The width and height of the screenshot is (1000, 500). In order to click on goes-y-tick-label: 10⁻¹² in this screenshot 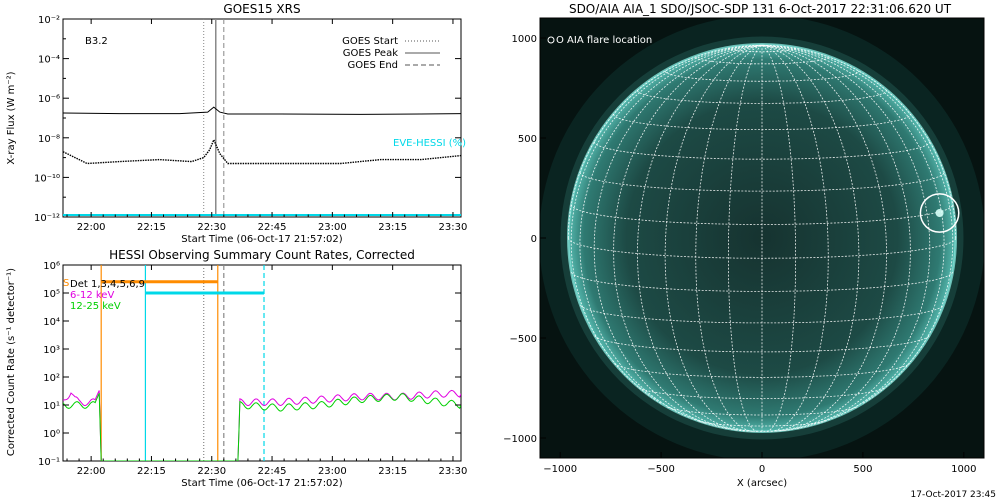, I will do `click(47, 218)`.